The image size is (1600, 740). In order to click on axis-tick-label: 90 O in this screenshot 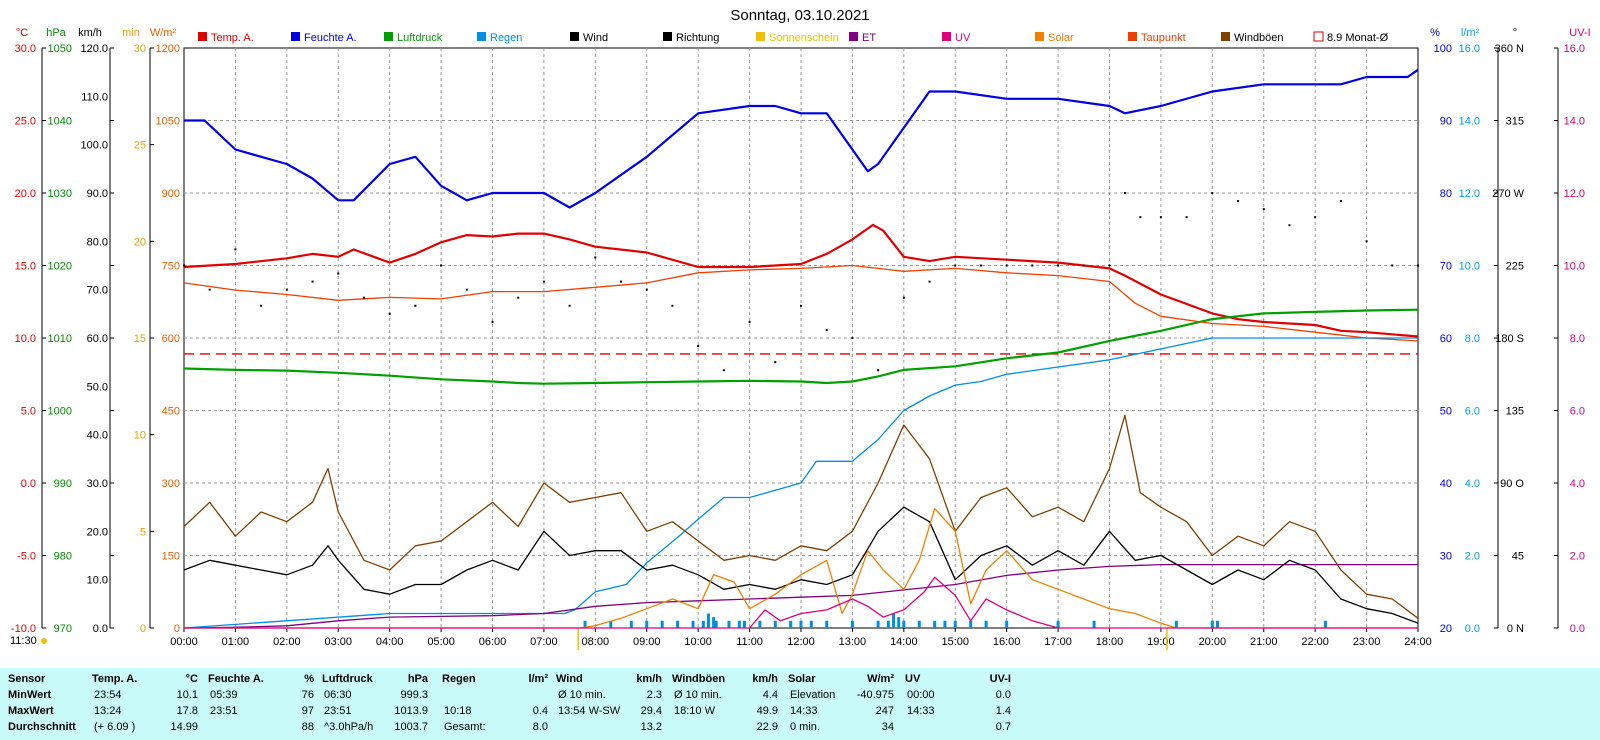, I will do `click(1512, 484)`.